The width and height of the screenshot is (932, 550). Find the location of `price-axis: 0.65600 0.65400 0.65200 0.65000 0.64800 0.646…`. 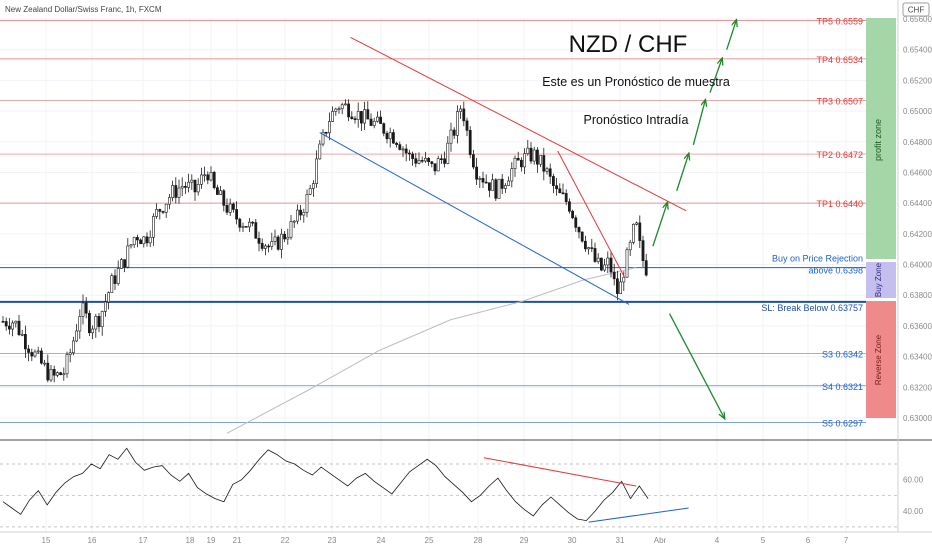

price-axis: 0.65600 0.65400 0.65200 0.65000 0.64800 0.646… is located at coordinates (917, 219).